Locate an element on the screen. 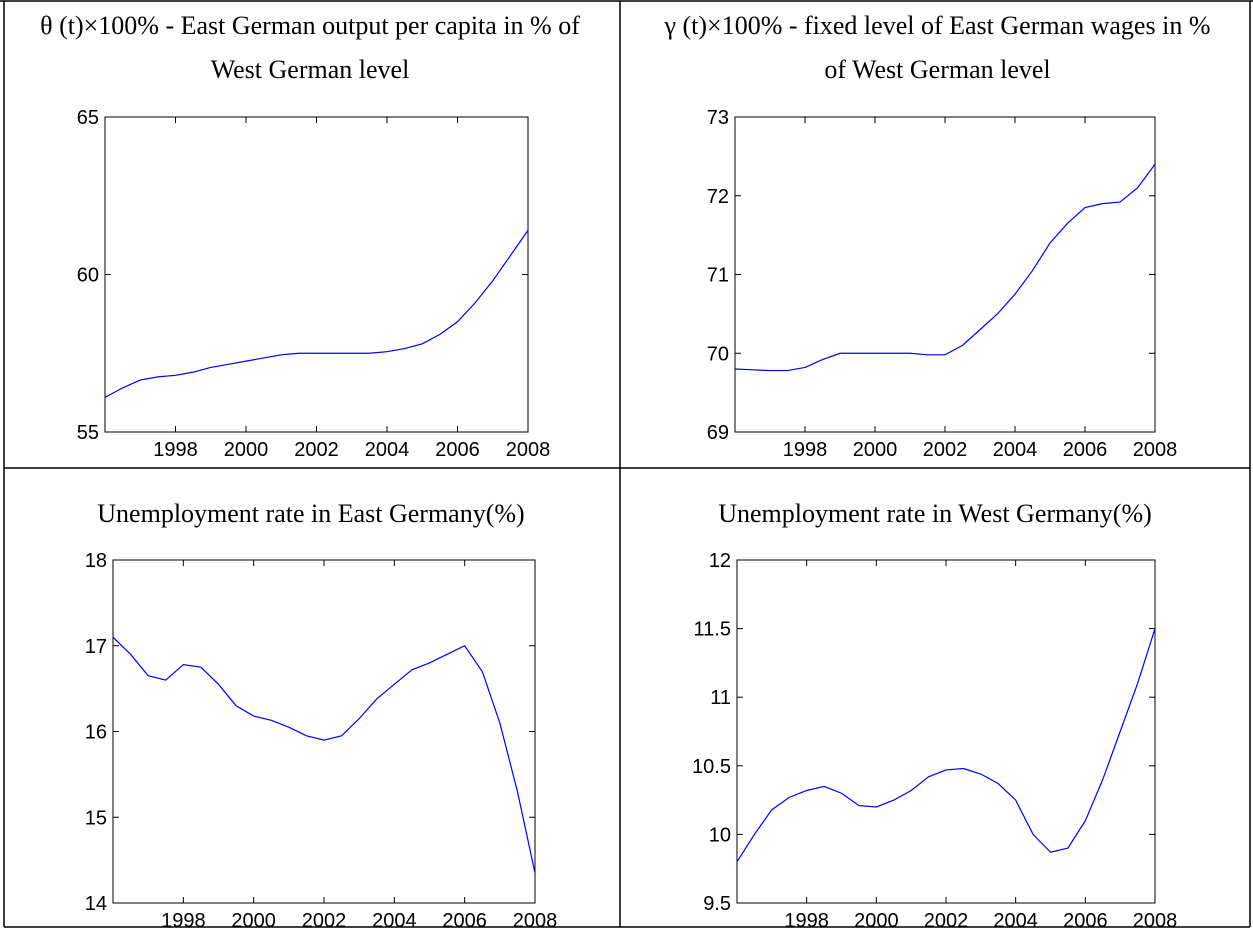  y-tick-label: 10 is located at coordinates (720, 835).